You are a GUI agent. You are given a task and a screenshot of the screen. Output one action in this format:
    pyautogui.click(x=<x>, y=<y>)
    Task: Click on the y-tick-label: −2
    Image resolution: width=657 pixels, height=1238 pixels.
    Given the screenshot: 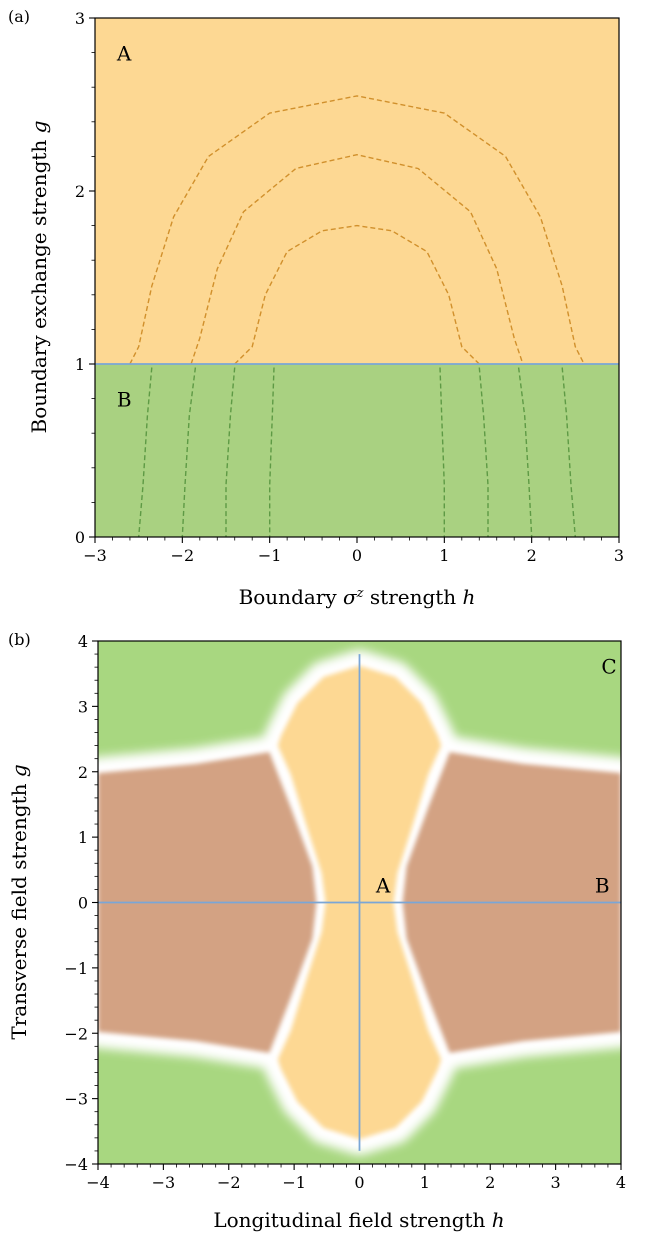 What is the action you would take?
    pyautogui.click(x=76, y=1033)
    